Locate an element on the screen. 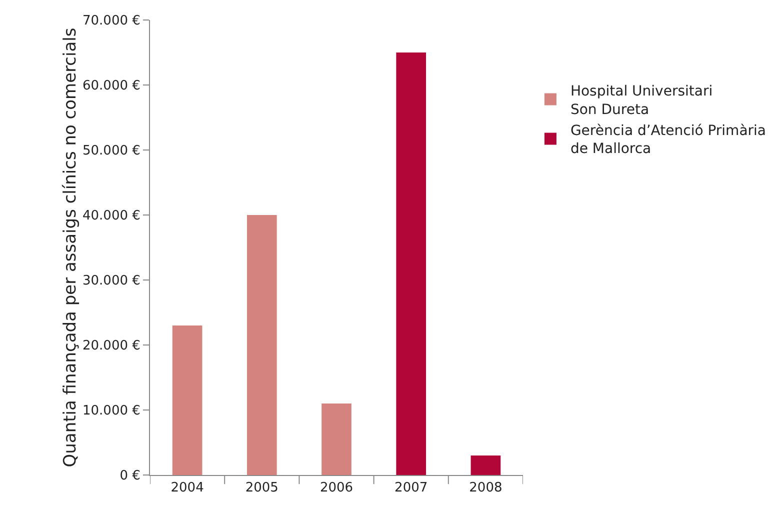 The width and height of the screenshot is (783, 505). y-tick-label: 10.000 € is located at coordinates (111, 411).